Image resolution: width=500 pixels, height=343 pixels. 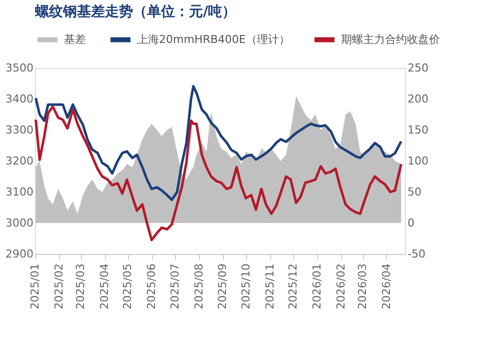 I want to click on y2-tick-label: 100, so click(x=418, y=161).